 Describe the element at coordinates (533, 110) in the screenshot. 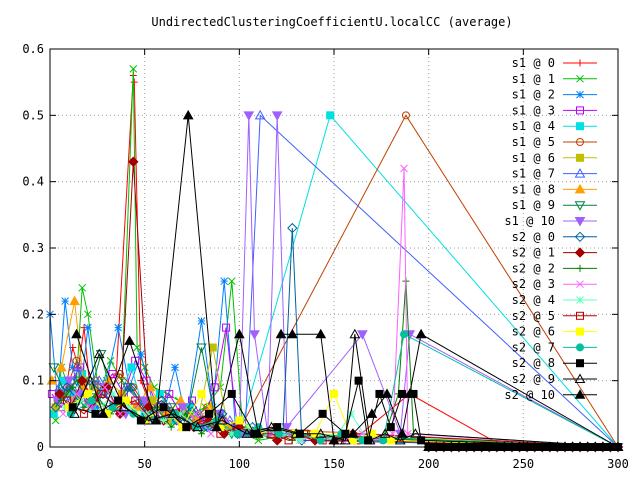

I see `legend-label: s1 @ 3` at that location.